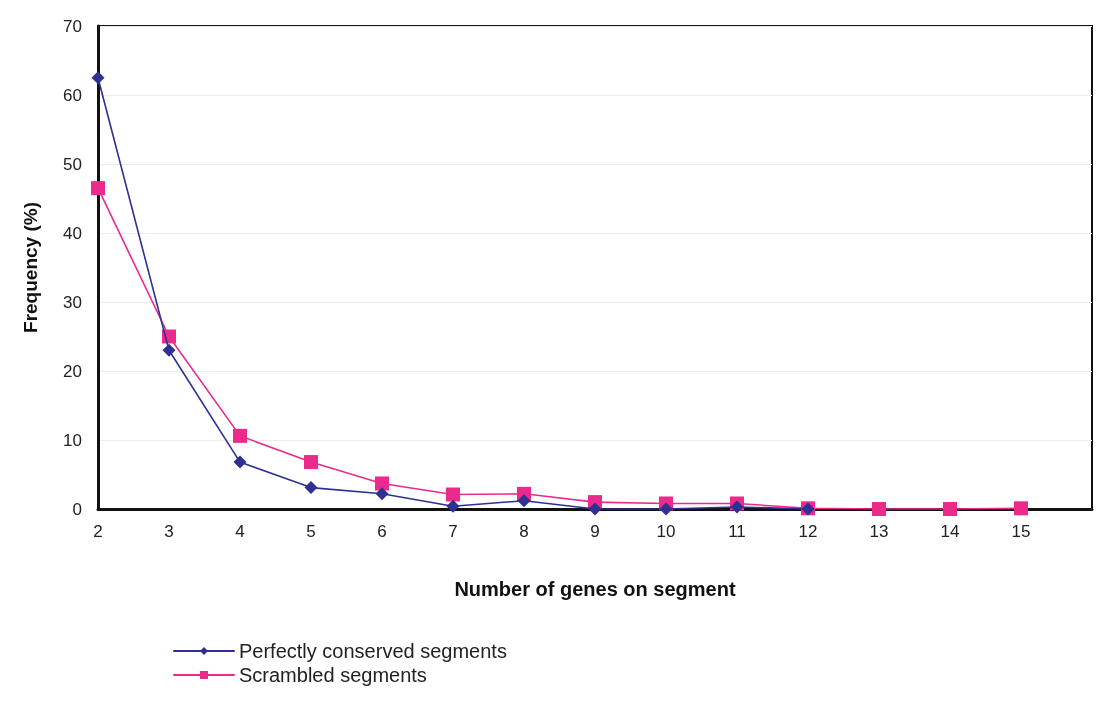 The width and height of the screenshot is (1104, 708). Describe the element at coordinates (524, 531) in the screenshot. I see `x-tick-label: 8` at that location.